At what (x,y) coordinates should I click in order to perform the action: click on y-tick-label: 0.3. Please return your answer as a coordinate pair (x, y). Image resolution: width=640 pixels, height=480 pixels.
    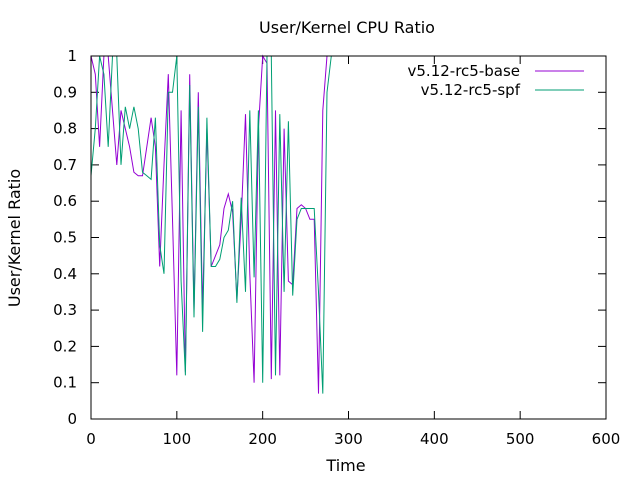
    Looking at the image, I should click on (65, 310).